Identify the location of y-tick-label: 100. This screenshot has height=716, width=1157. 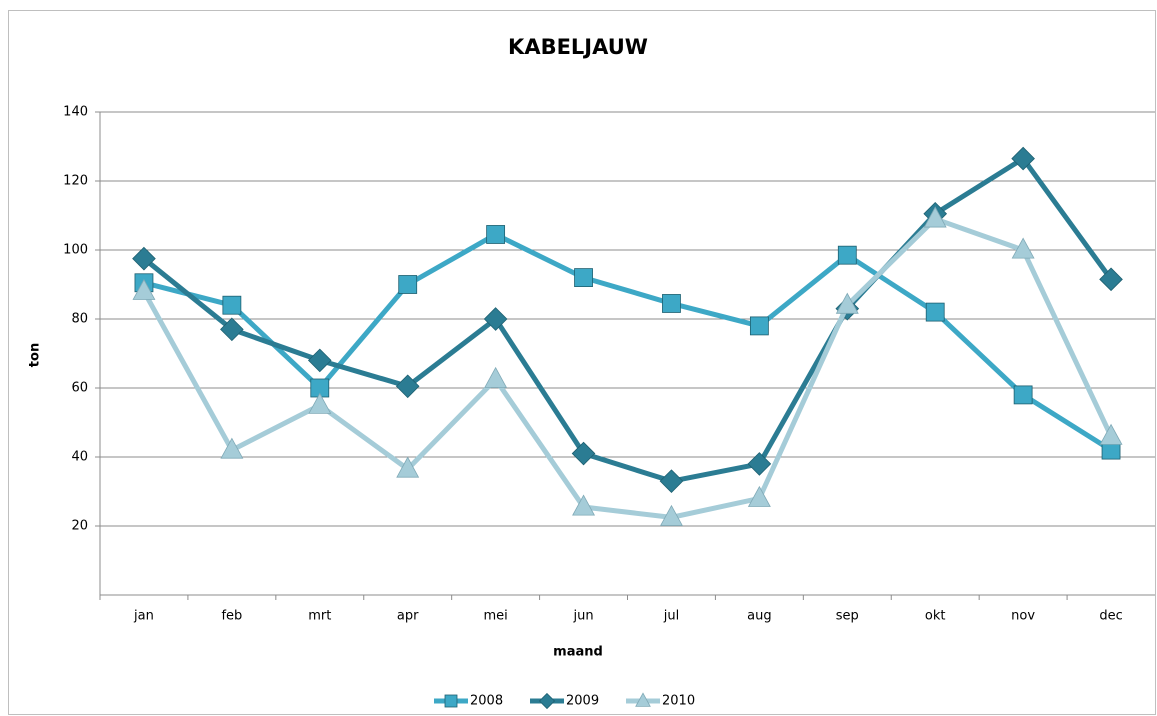
(75, 250).